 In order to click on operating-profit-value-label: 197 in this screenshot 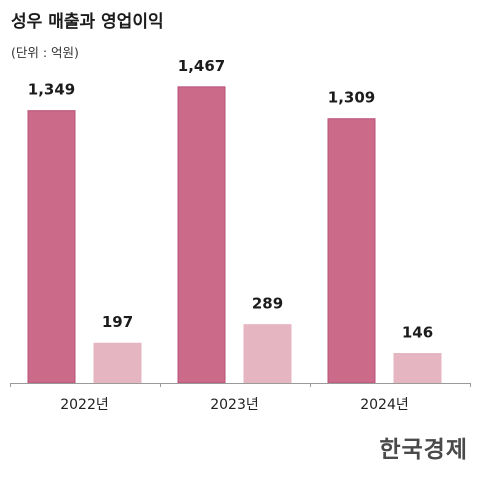, I will do `click(117, 322)`.